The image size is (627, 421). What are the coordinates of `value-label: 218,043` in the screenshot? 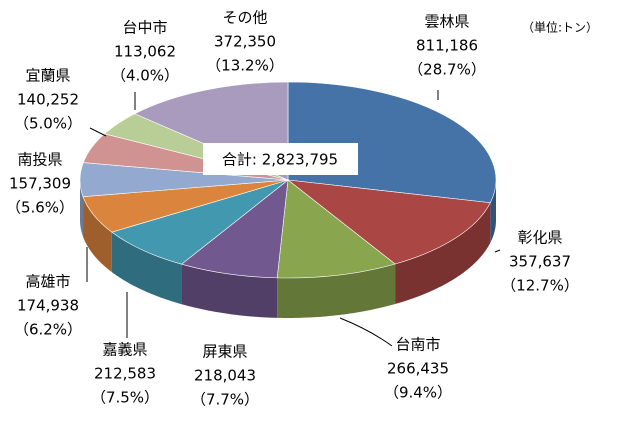 It's located at (225, 376).